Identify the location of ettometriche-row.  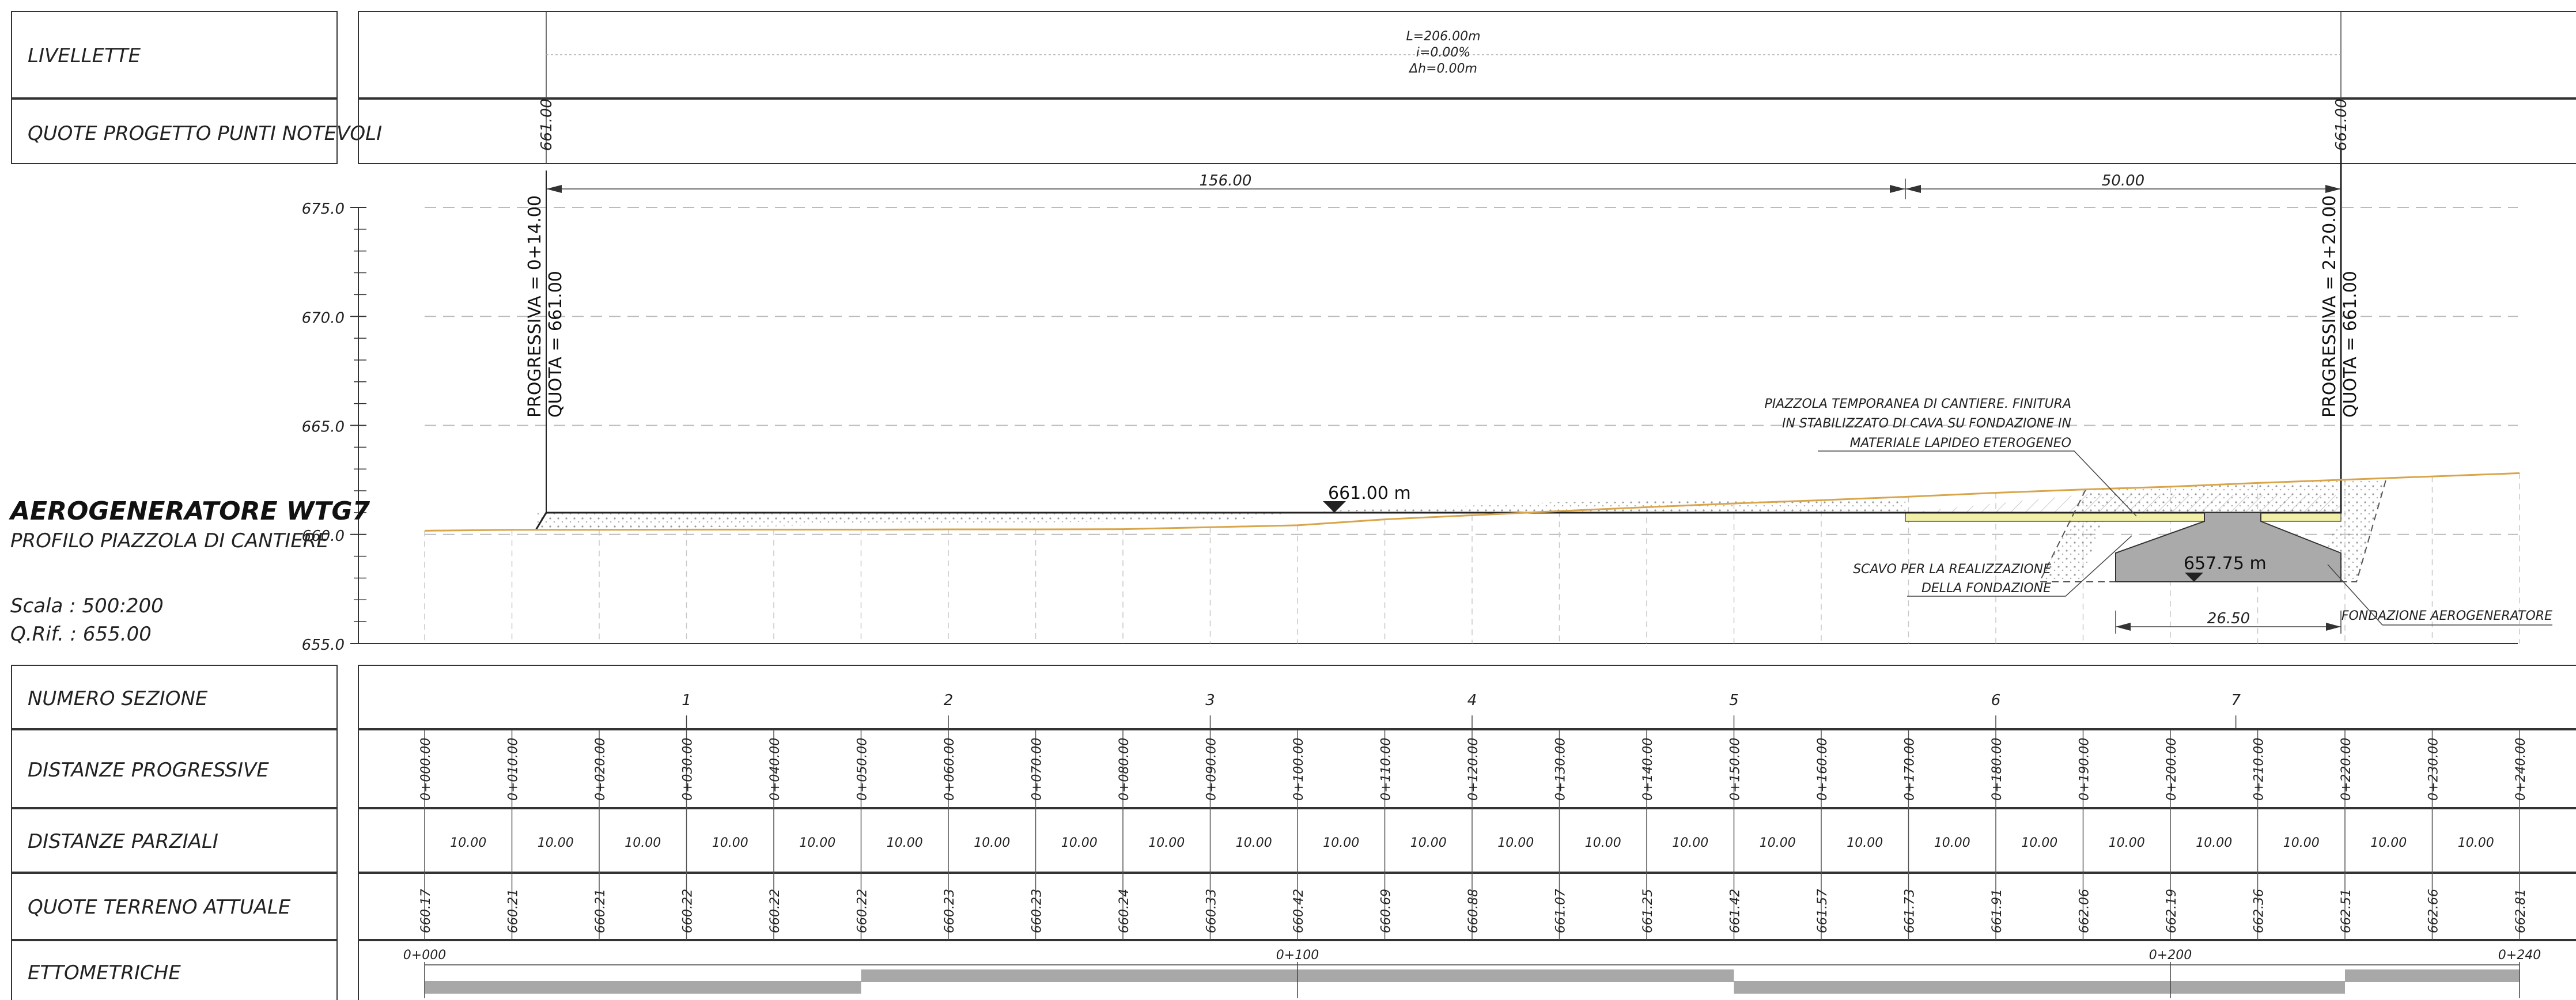
(1467, 970).